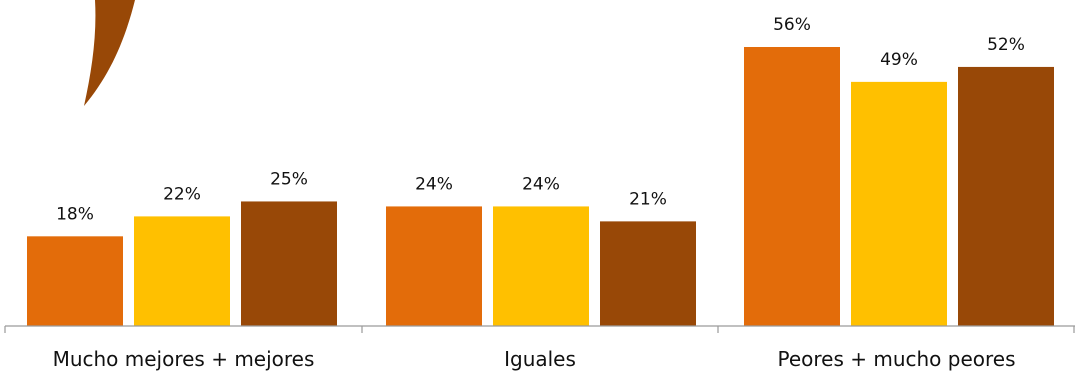 Image resolution: width=1075 pixels, height=374 pixels. Describe the element at coordinates (1006, 45) in the screenshot. I see `value-label-3-3: 52%` at that location.